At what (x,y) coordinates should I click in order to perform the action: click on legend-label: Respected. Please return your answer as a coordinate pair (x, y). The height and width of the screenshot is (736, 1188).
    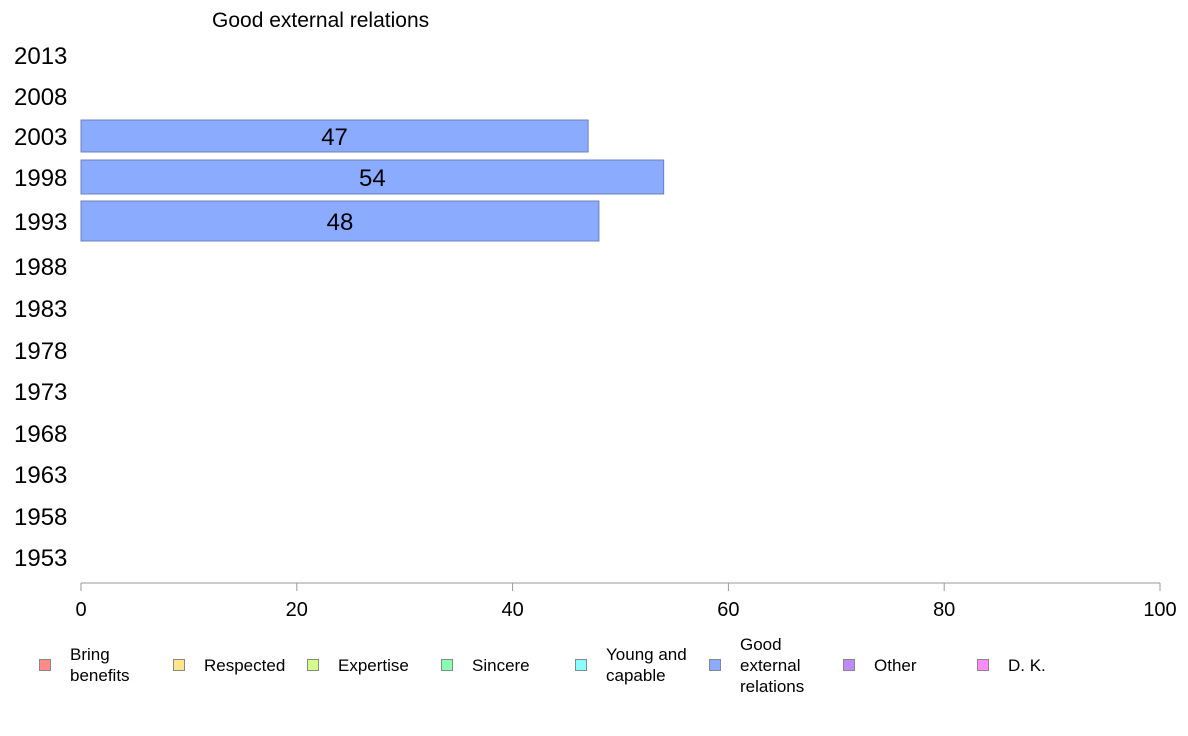
    Looking at the image, I should click on (245, 665).